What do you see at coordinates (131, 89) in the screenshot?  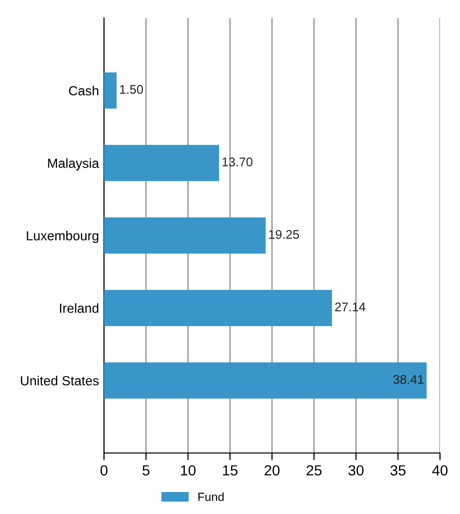 I see `data-label: 1.50` at bounding box center [131, 89].